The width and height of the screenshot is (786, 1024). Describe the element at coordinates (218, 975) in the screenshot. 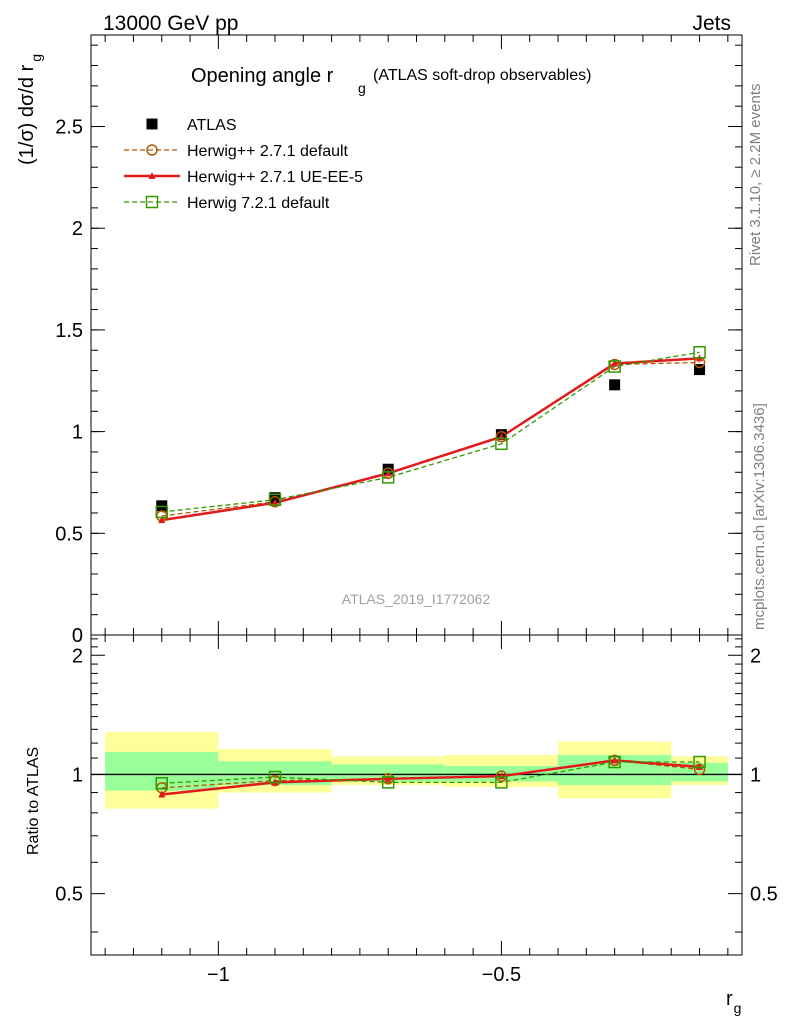

I see `x-tick-label: −1` at that location.